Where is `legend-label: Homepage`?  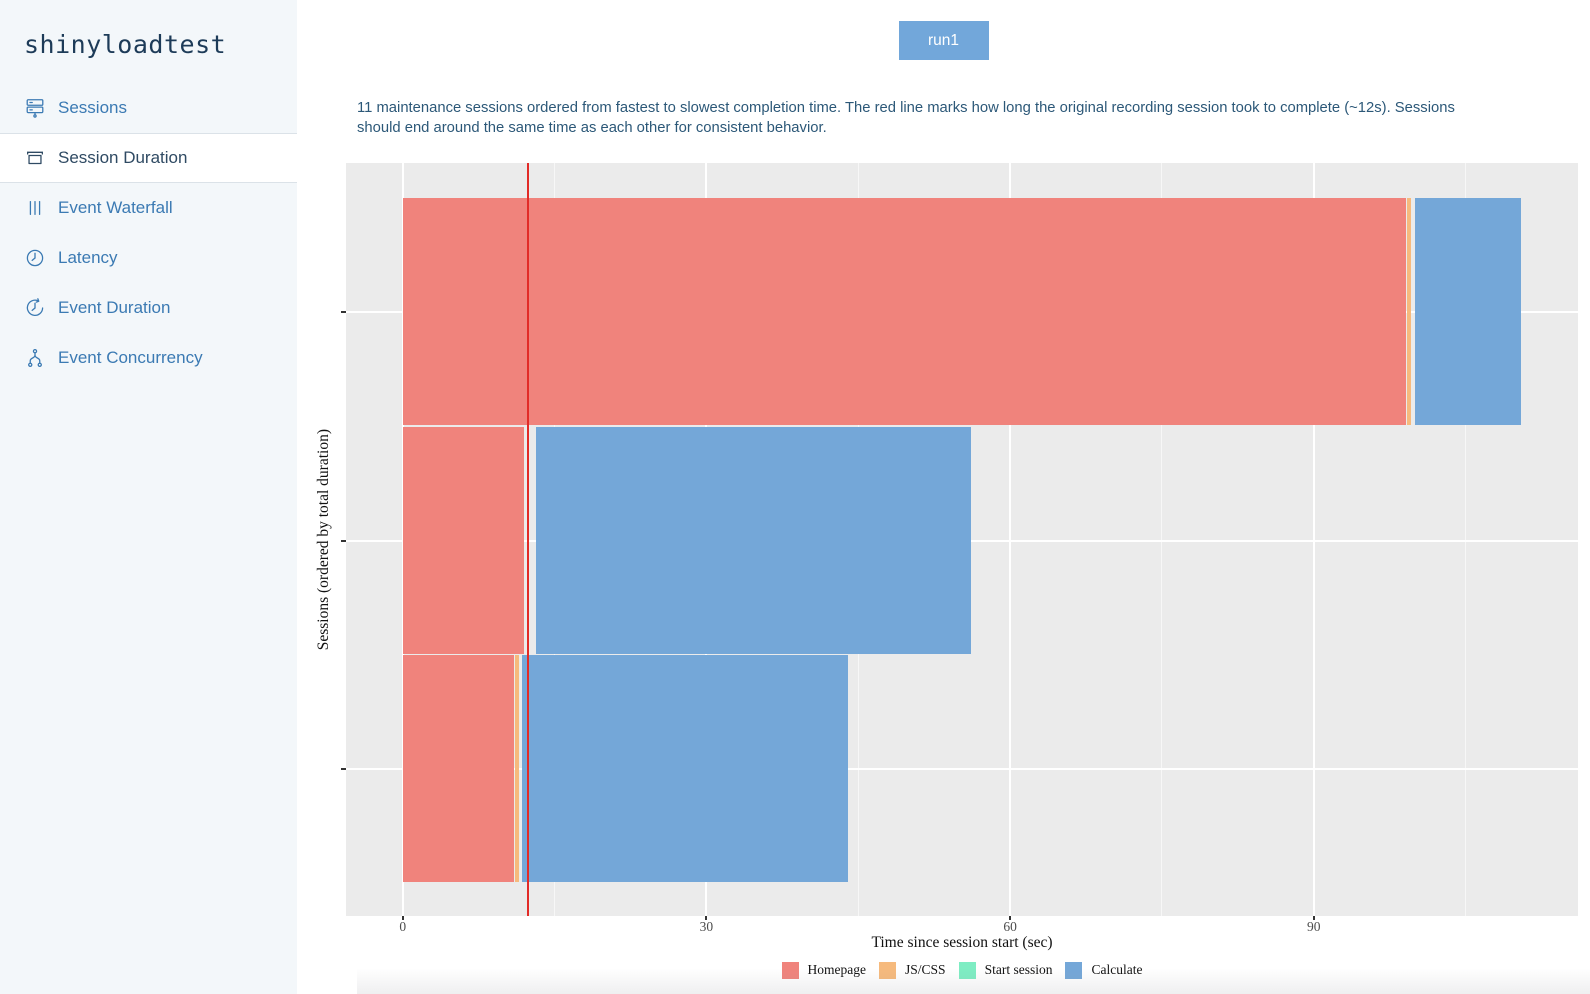
legend-label: Homepage is located at coordinates (837, 969).